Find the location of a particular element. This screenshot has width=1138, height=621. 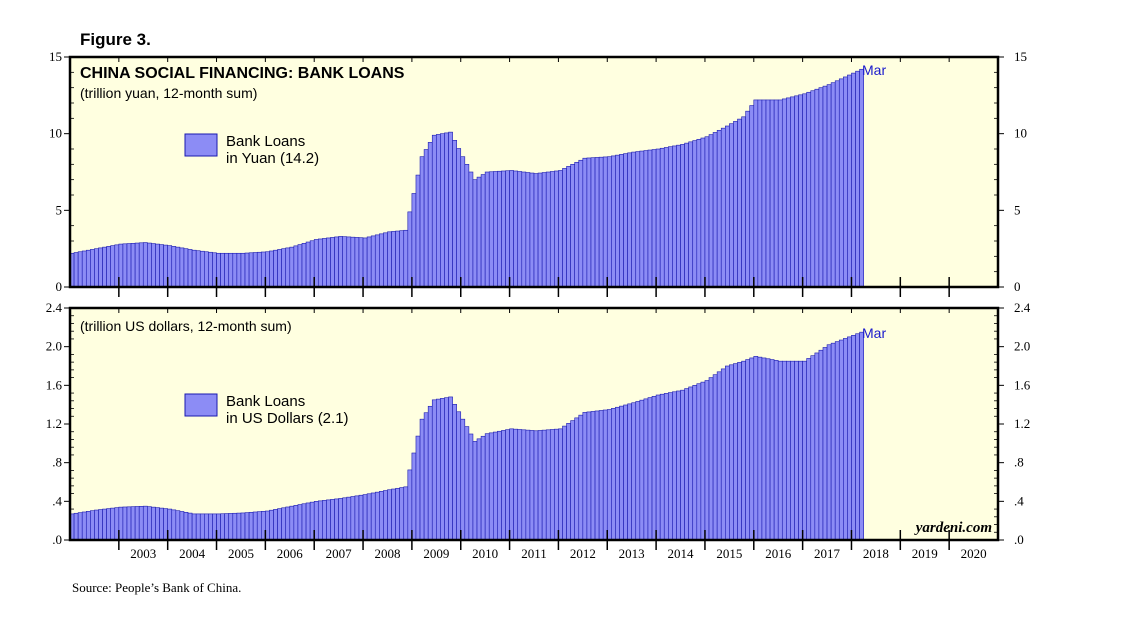

top-y-tick-label-left: 5 is located at coordinates (59, 209).